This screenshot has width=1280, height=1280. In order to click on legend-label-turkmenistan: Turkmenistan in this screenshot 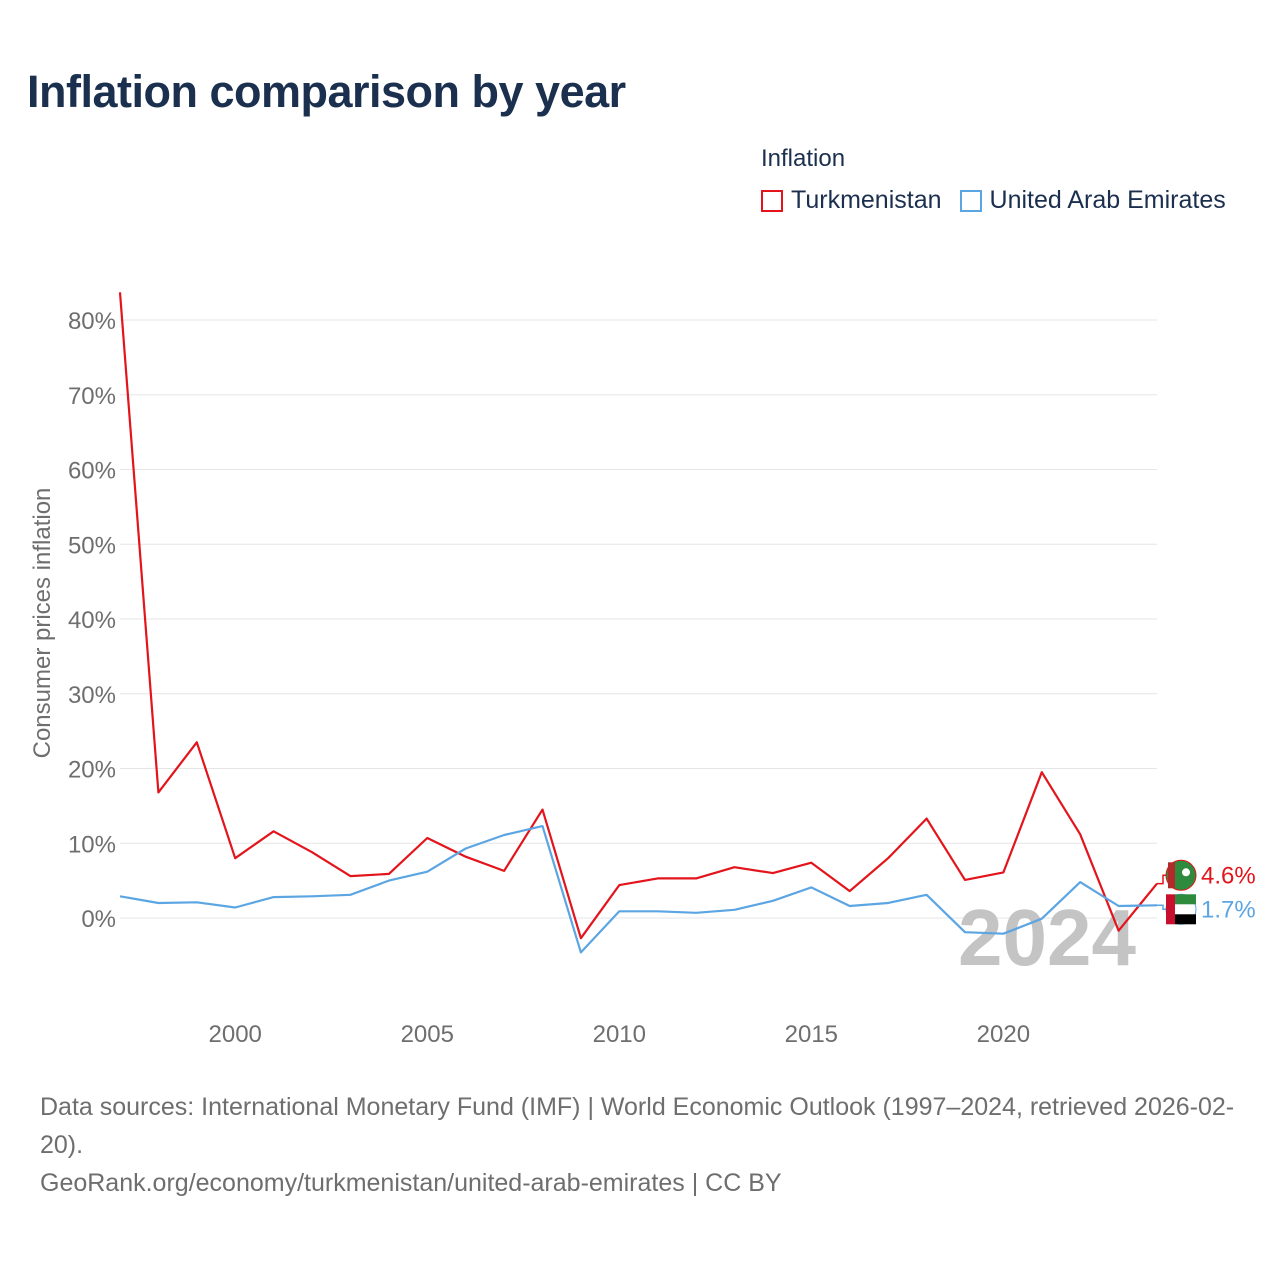, I will do `click(866, 200)`.